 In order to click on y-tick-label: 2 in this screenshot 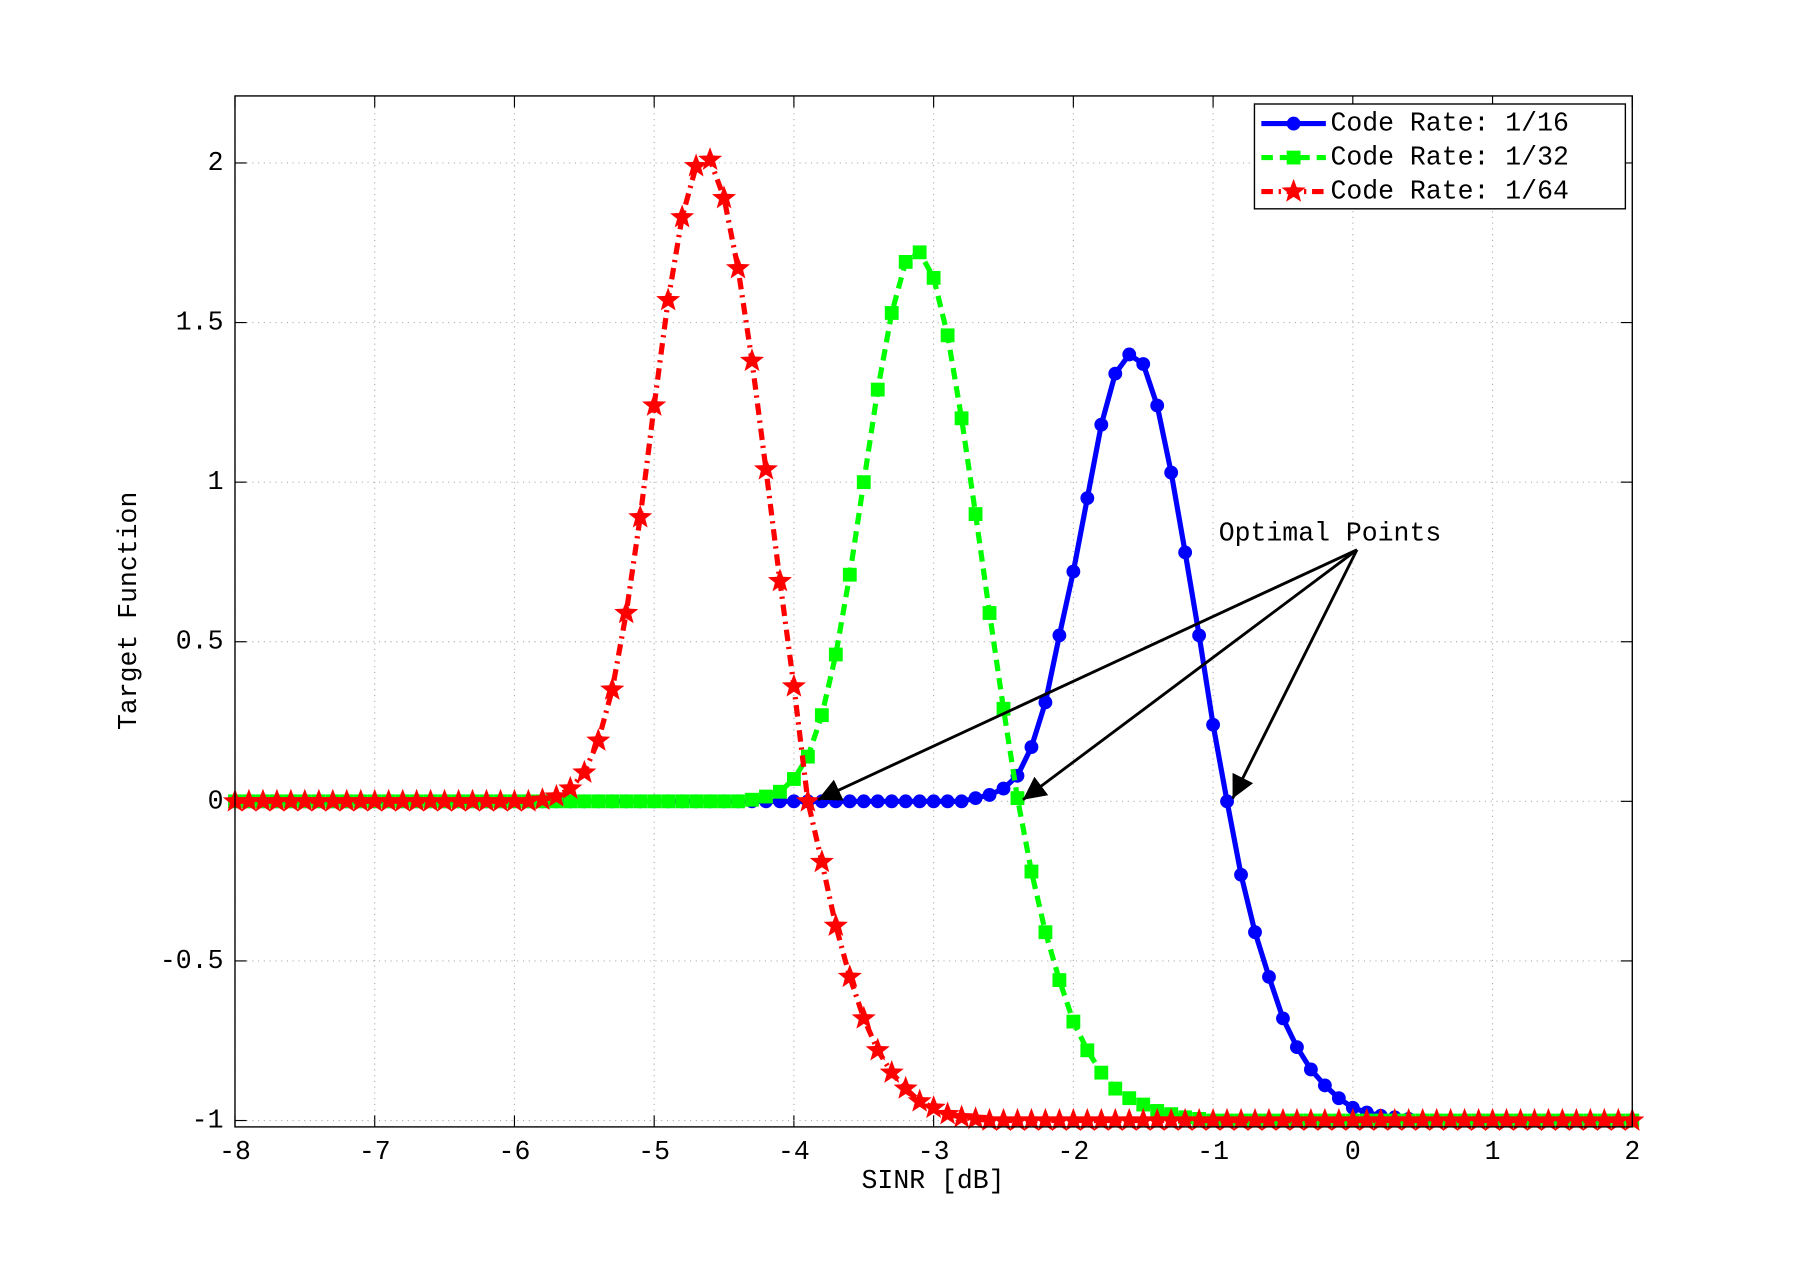, I will do `click(216, 163)`.